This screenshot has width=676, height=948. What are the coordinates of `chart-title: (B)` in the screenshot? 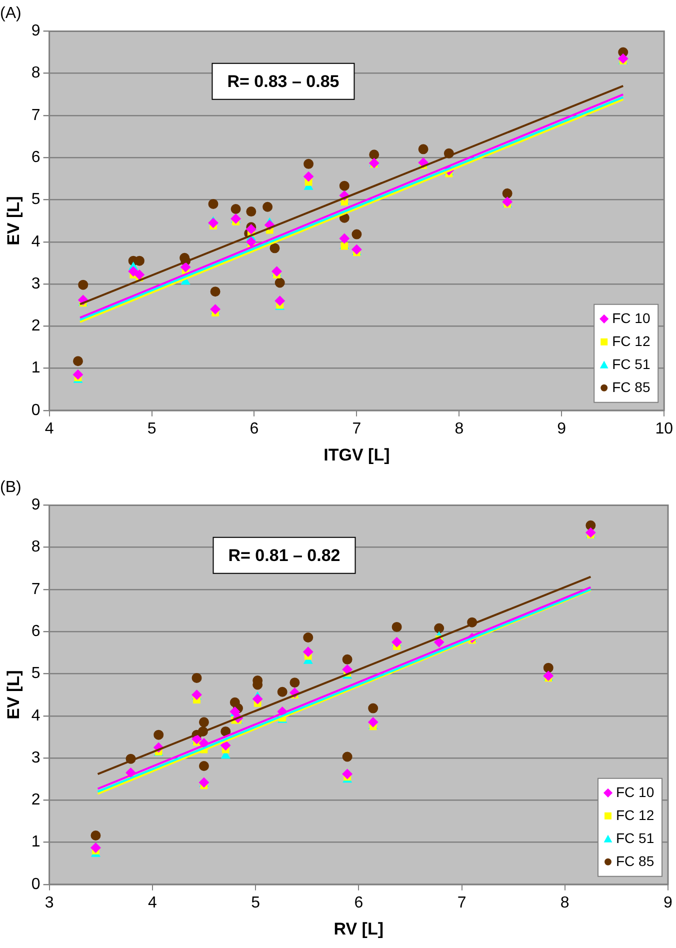 It's located at (11, 487).